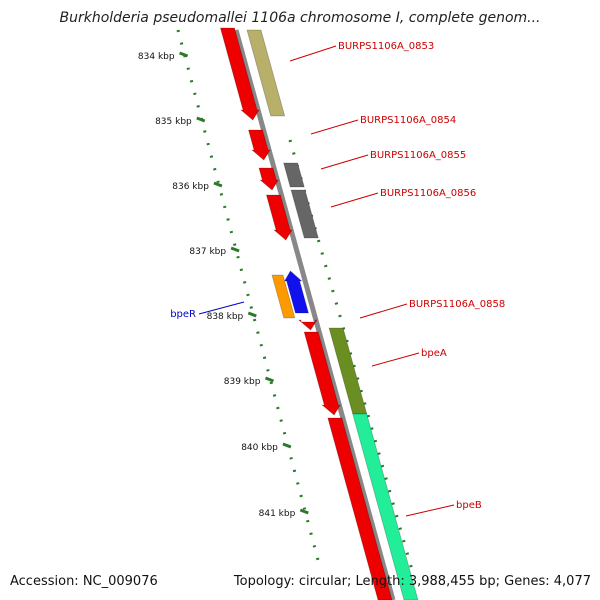 Image resolution: width=600 pixels, height=600 pixels. What do you see at coordinates (266, 73) in the screenshot?
I see `gene-0853-shape` at bounding box center [266, 73].